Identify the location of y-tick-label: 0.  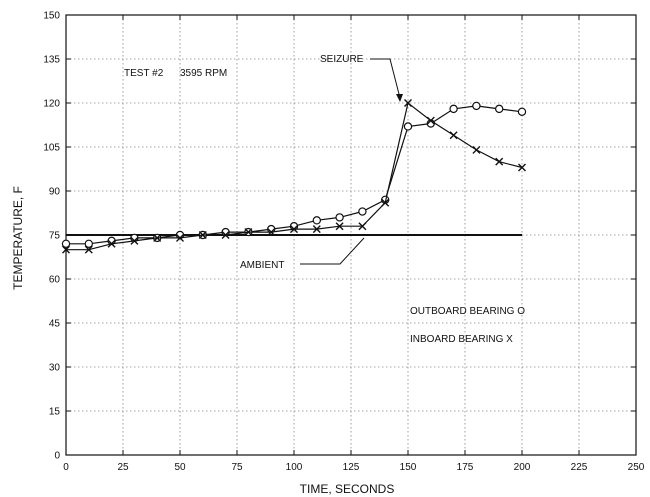
(57, 456).